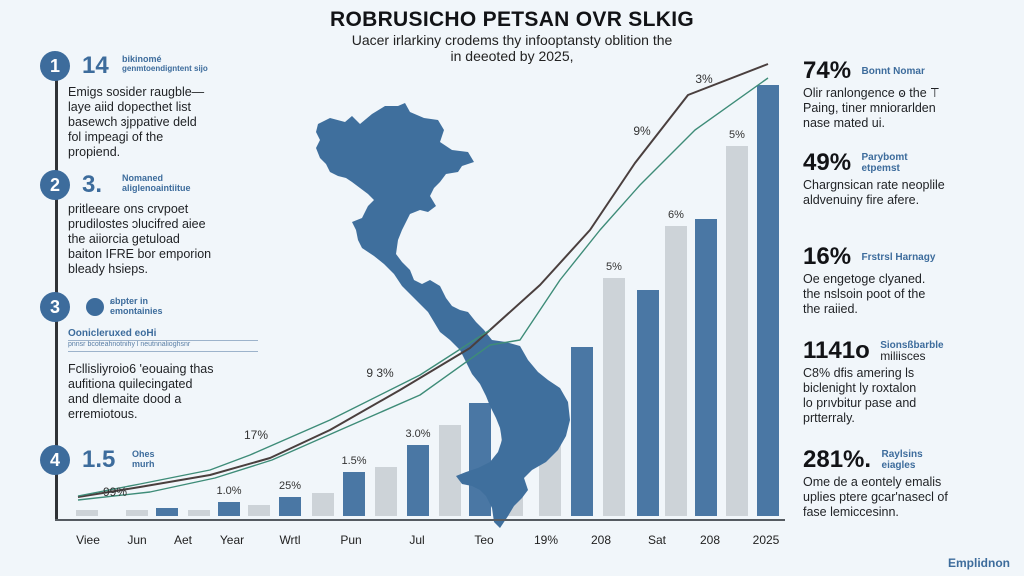  I want to click on step-tag: Nomaned aliglenoaintiitue, so click(156, 183).